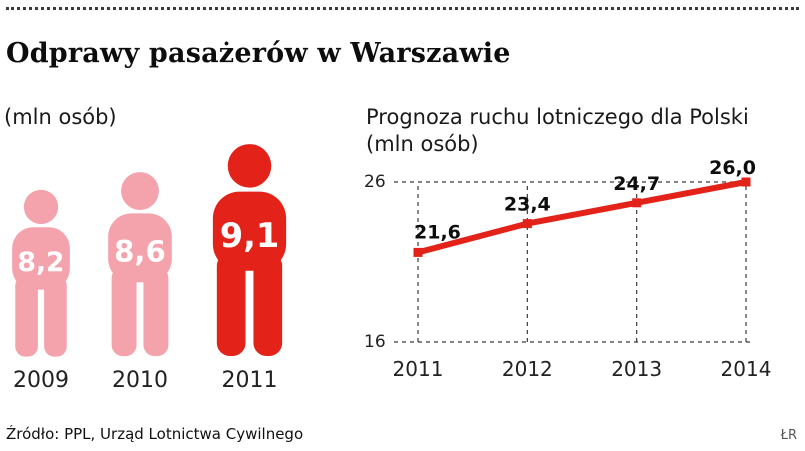  Describe the element at coordinates (788, 435) in the screenshot. I see `credit-initials: ŁR` at that location.